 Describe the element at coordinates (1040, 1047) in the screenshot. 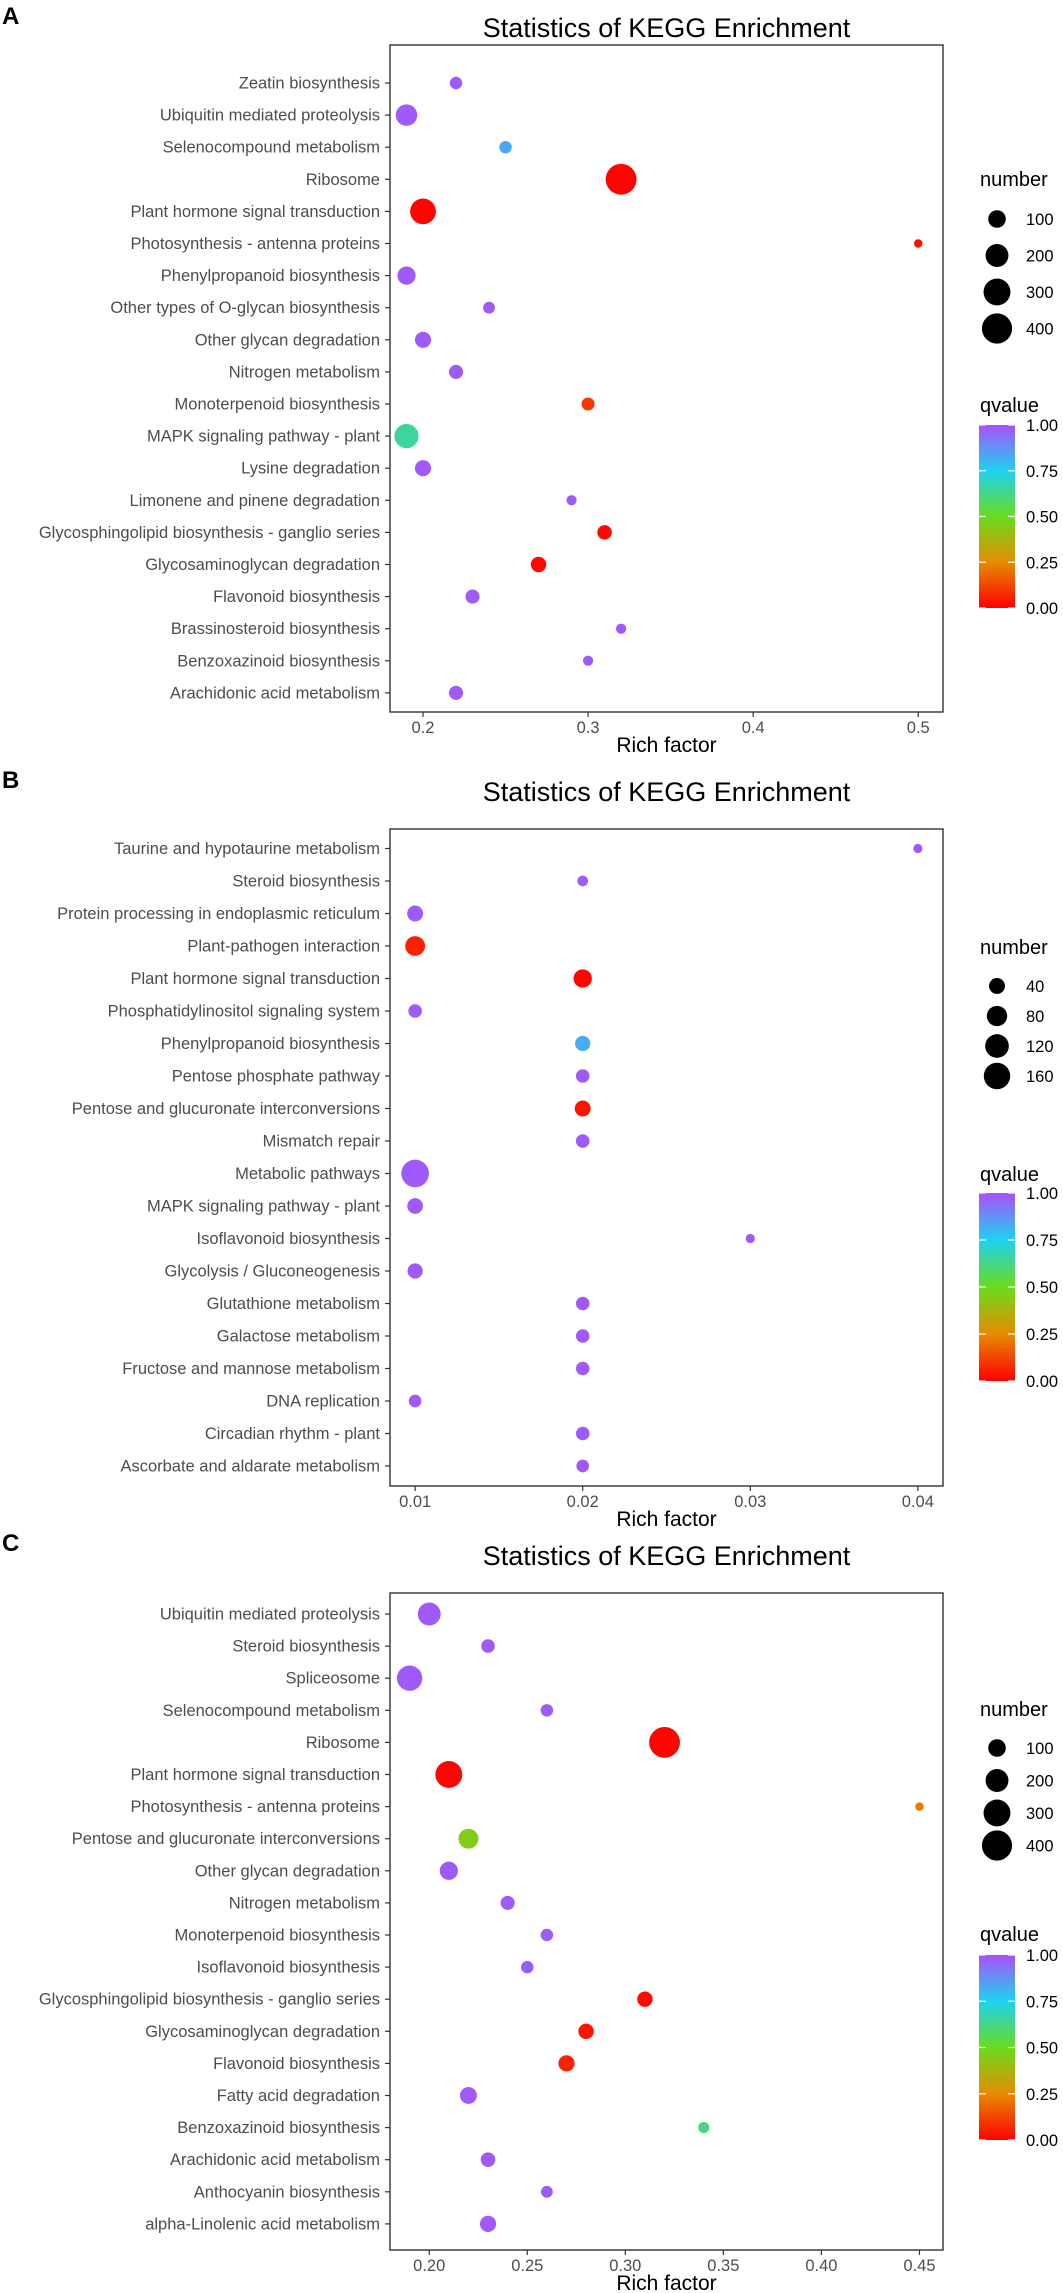

I see `size-legend-label: 120` at that location.